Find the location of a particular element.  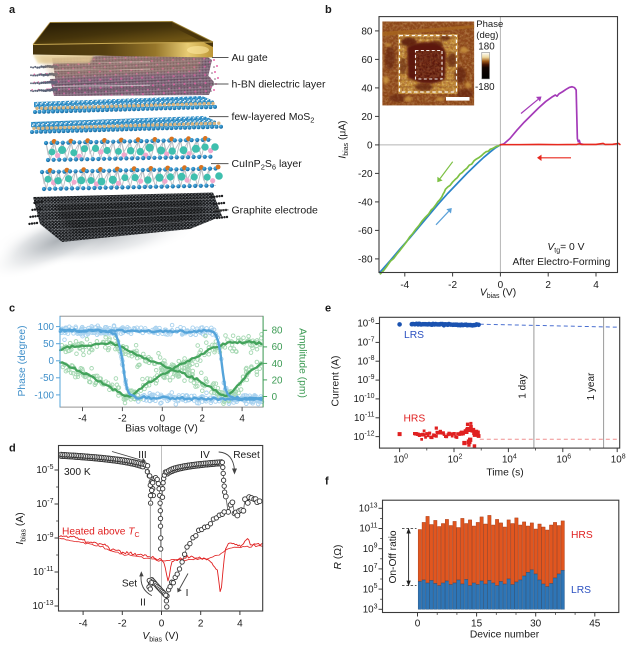

svg-text: 50 is located at coordinates (48, 344).